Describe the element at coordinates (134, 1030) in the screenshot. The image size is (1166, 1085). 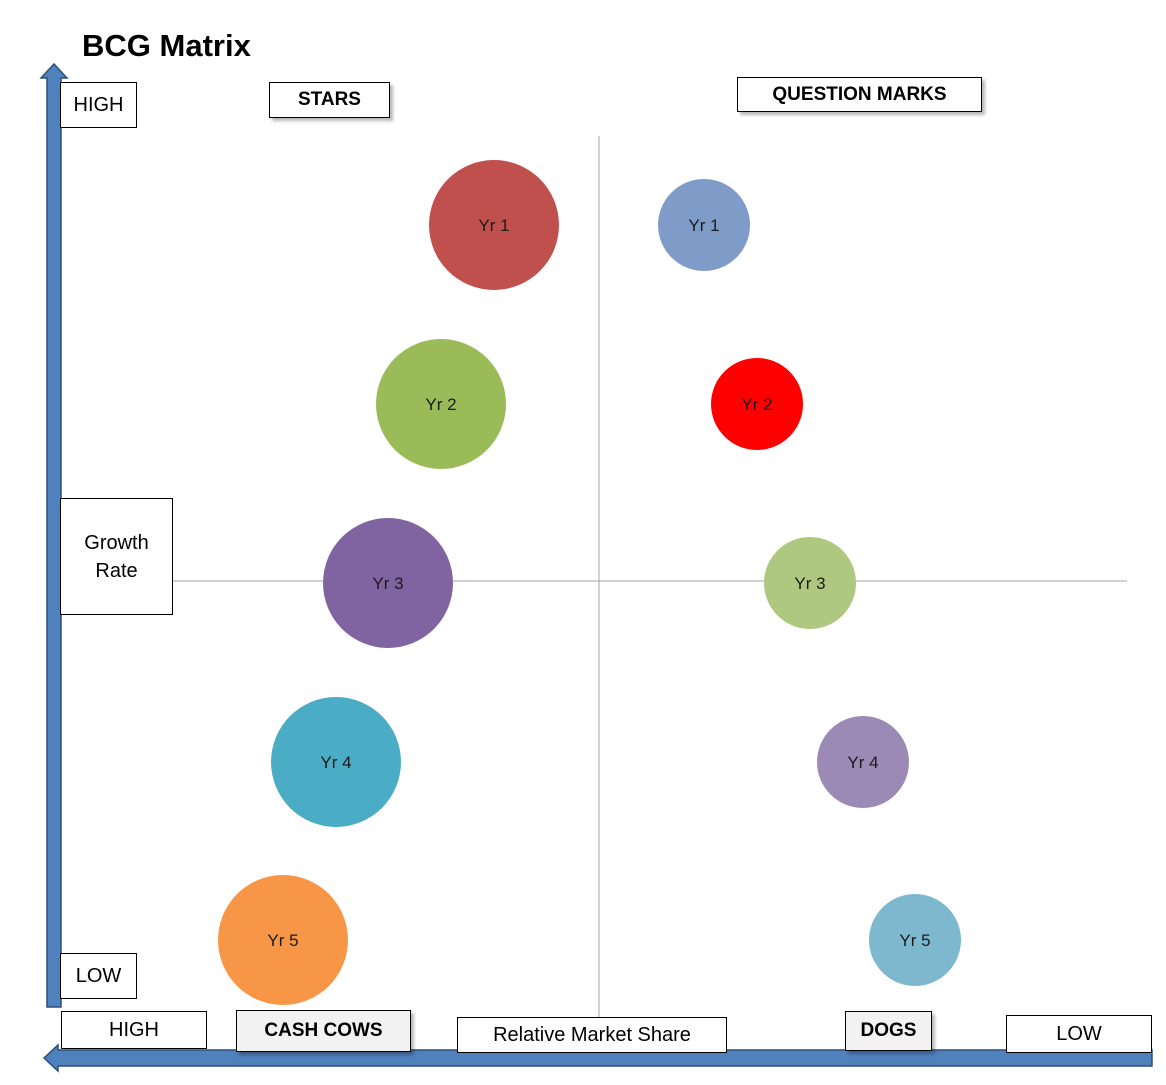
I see `x-axis-high-label: HIGH` at that location.